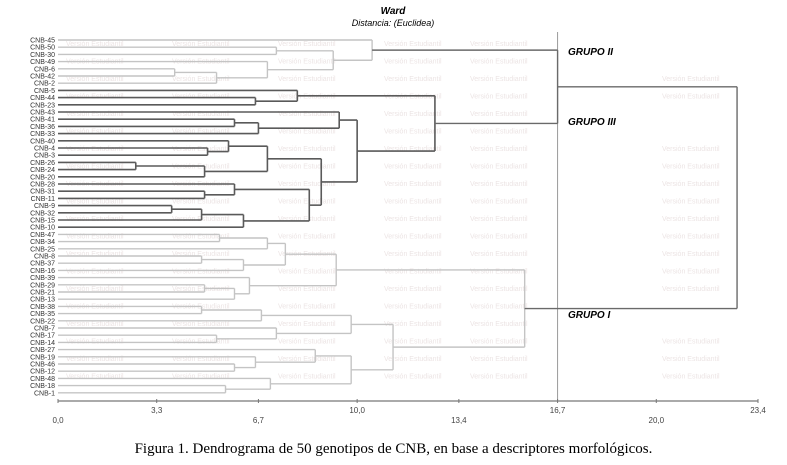 This screenshot has width=787, height=465. I want to click on leaf-label: CNB-47, so click(42, 235).